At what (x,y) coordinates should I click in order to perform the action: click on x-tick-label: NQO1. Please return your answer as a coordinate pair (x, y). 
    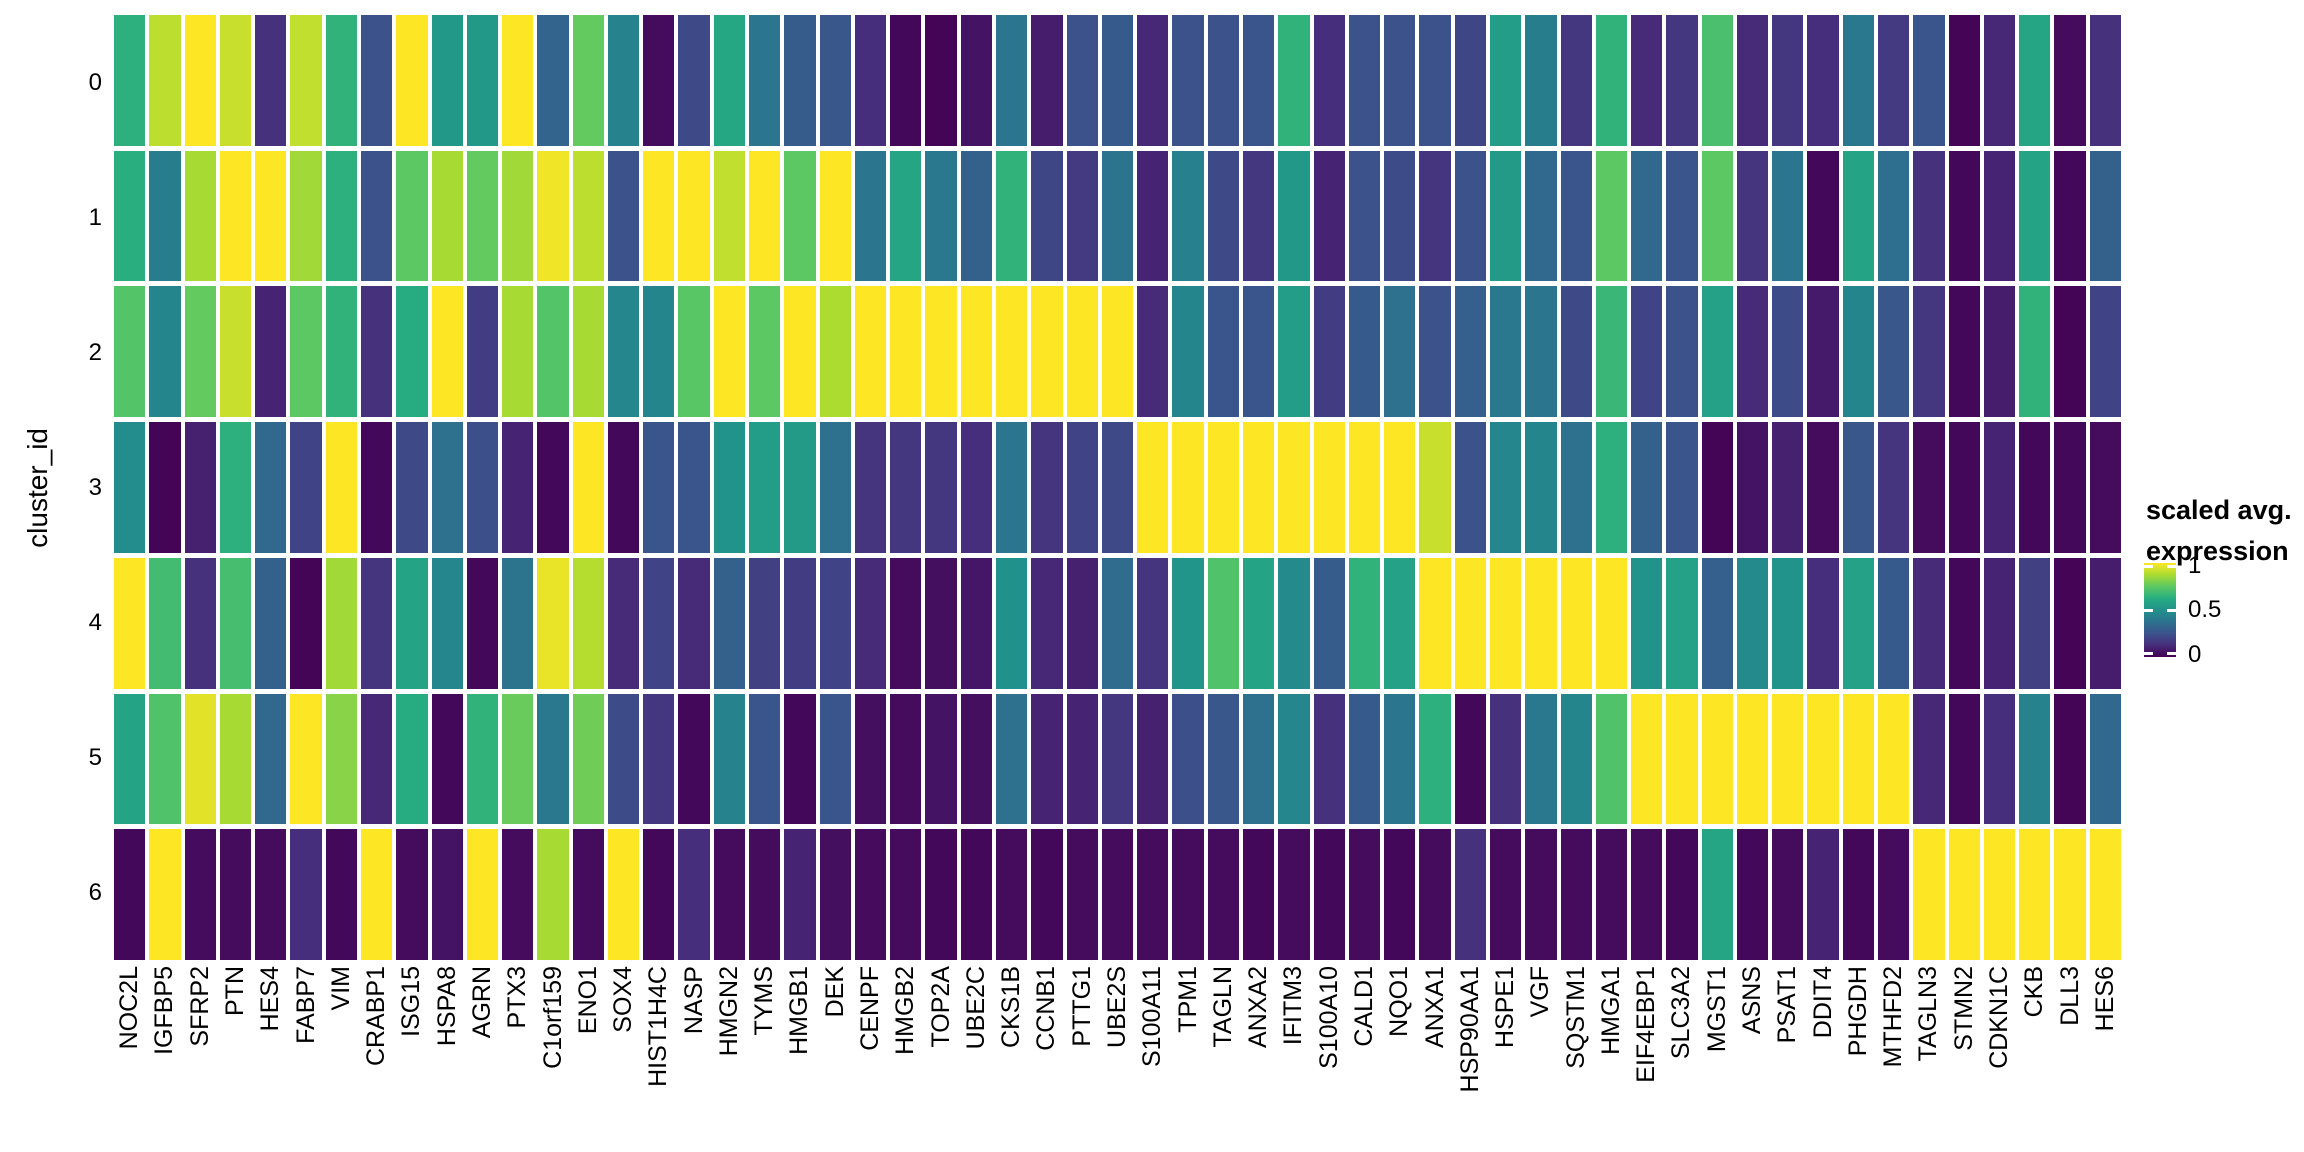
    Looking at the image, I should click on (1399, 1001).